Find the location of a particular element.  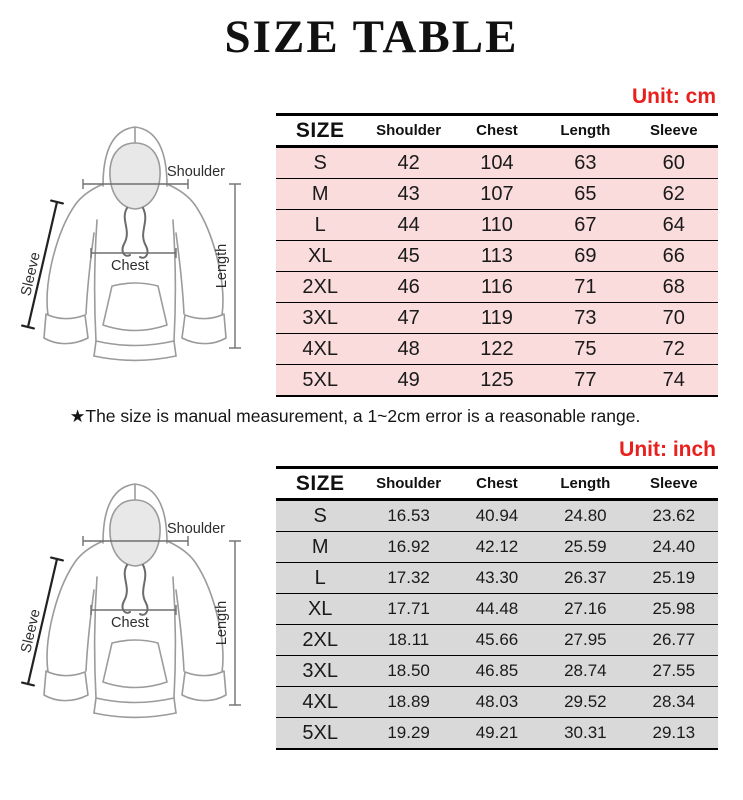

value-cell: 49 is located at coordinates (408, 380).